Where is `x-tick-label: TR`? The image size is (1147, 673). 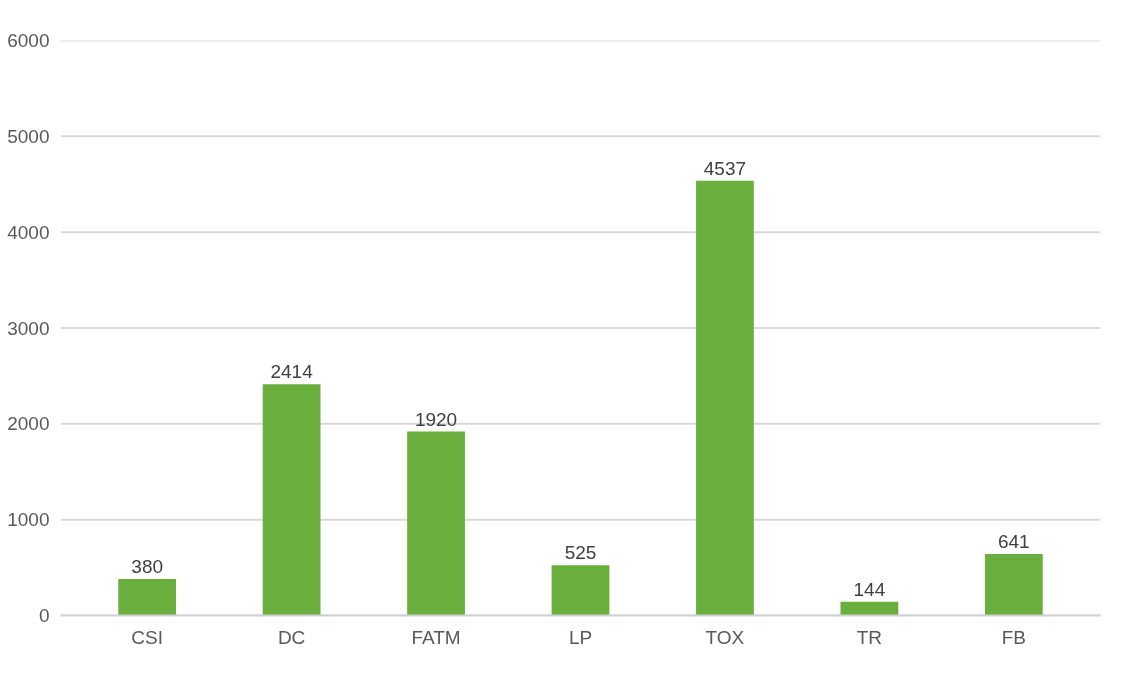
x-tick-label: TR is located at coordinates (869, 637).